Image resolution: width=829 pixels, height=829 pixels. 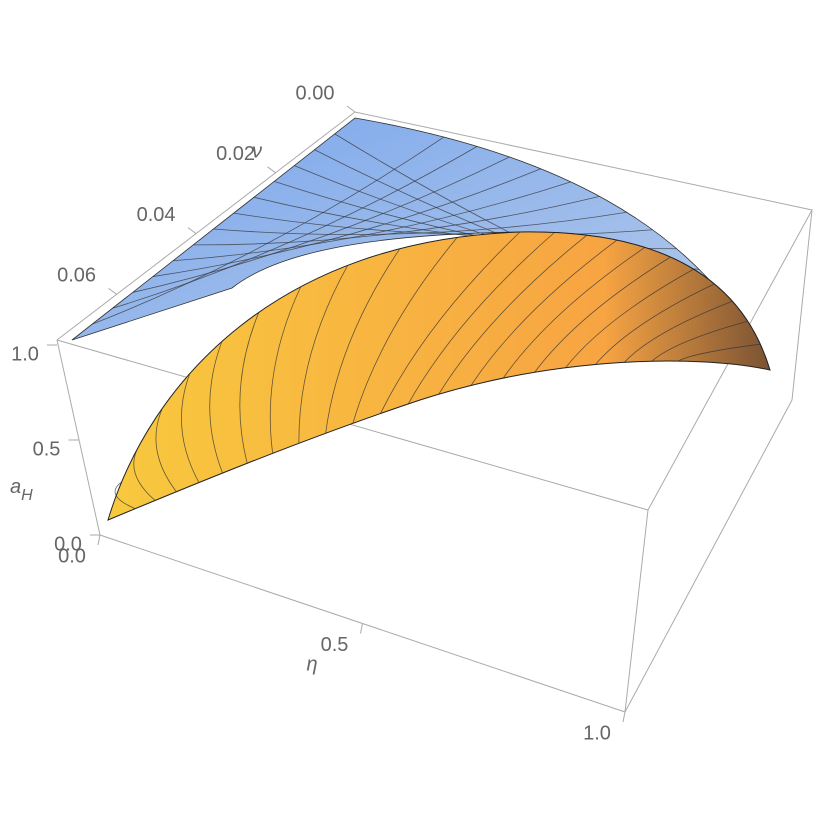 I want to click on z-axis-label-base: a, so click(x=15, y=487).